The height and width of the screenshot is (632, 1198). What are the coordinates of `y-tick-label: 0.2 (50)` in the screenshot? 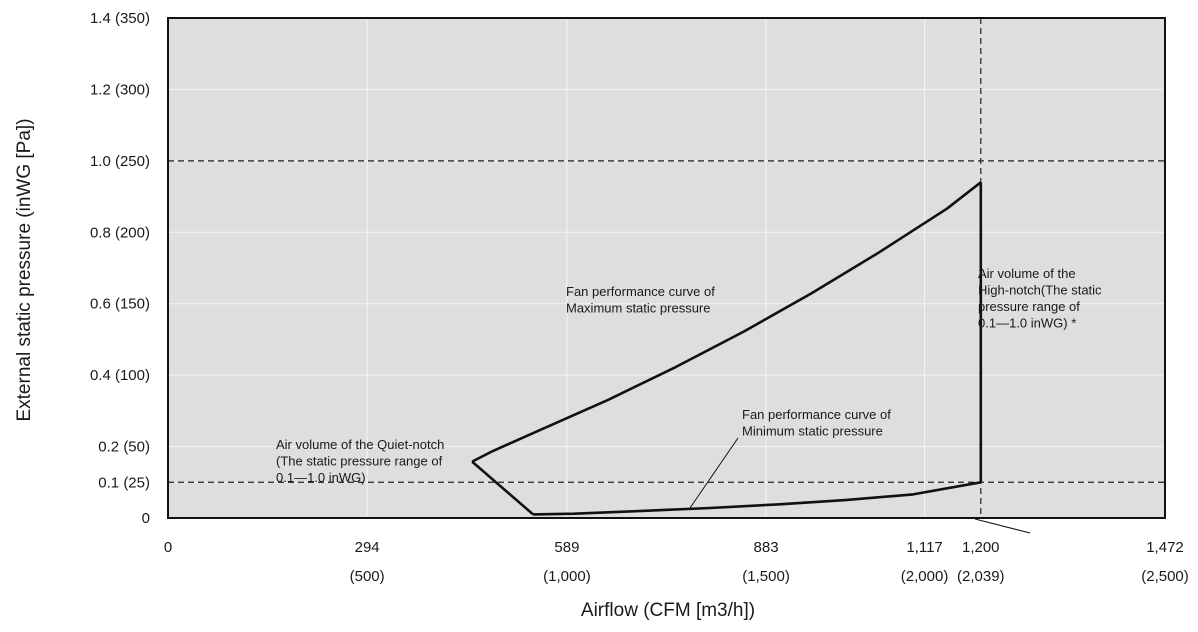 It's located at (124, 447).